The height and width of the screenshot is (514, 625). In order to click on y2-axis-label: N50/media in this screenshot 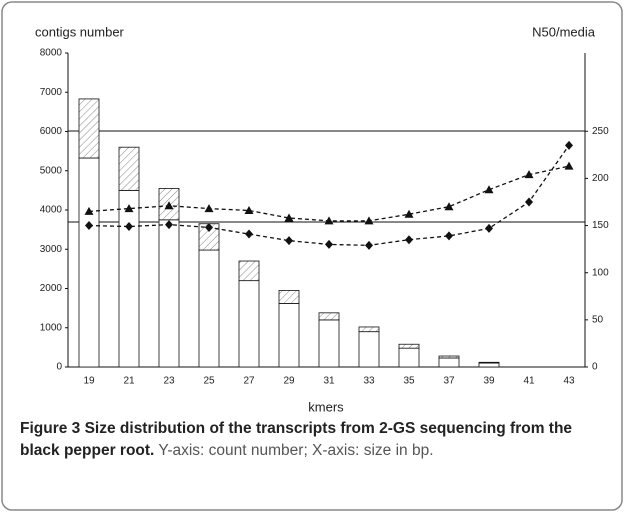, I will do `click(564, 31)`.